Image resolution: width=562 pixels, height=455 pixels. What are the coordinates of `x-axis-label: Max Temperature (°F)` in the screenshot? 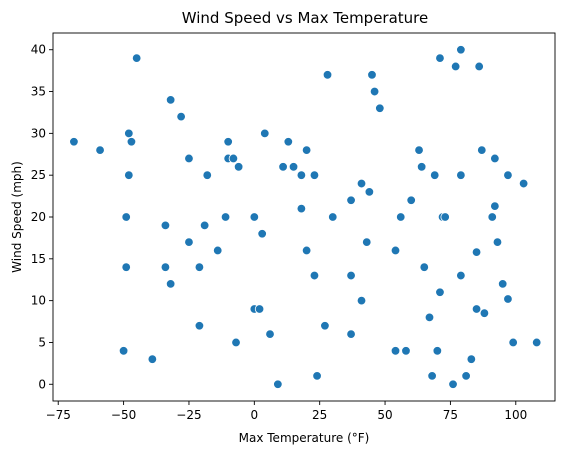 It's located at (304, 438).